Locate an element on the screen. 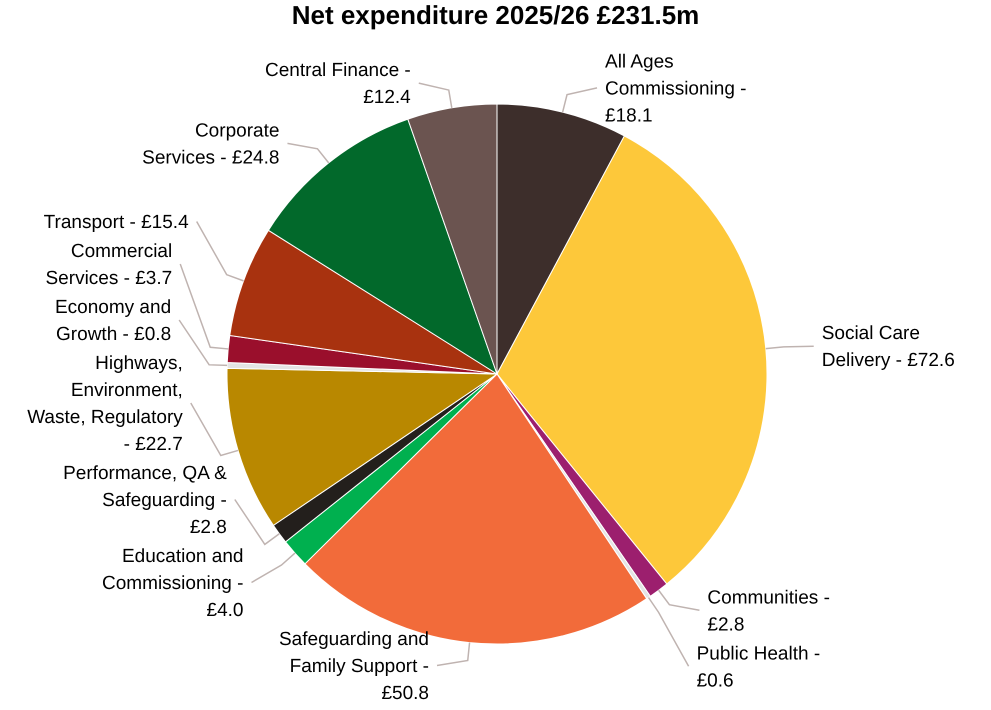 Image resolution: width=991 pixels, height=710 pixels. slice-label: Corporate Services - £24.8 is located at coordinates (211, 144).